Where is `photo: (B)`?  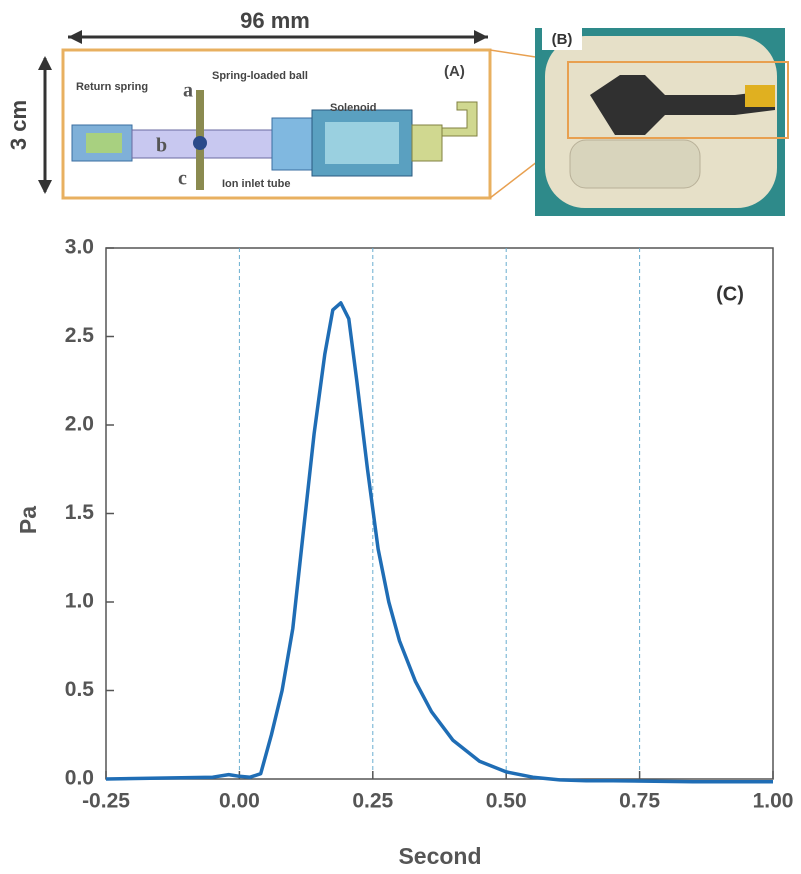
photo: (B) is located at coordinates (662, 121).